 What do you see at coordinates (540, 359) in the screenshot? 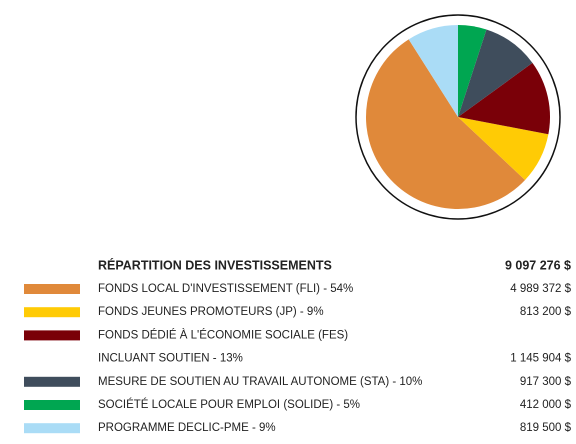
I see `amount: 1 145 904 $` at bounding box center [540, 359].